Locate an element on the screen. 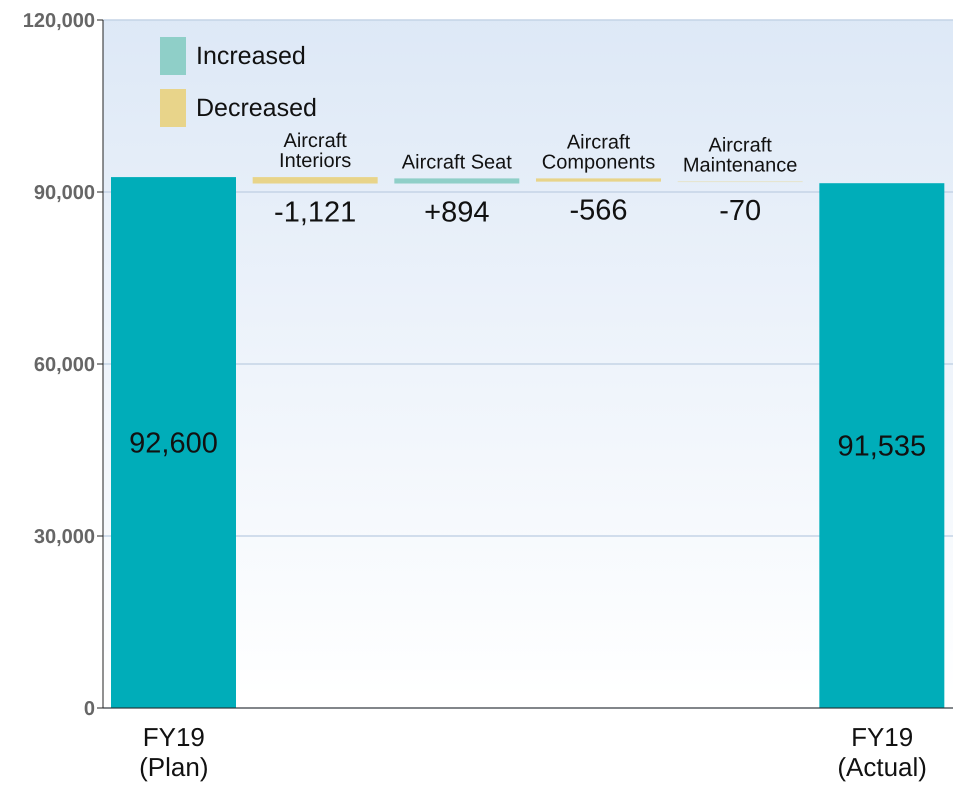  y-tick-label: 30,000 is located at coordinates (64, 537).